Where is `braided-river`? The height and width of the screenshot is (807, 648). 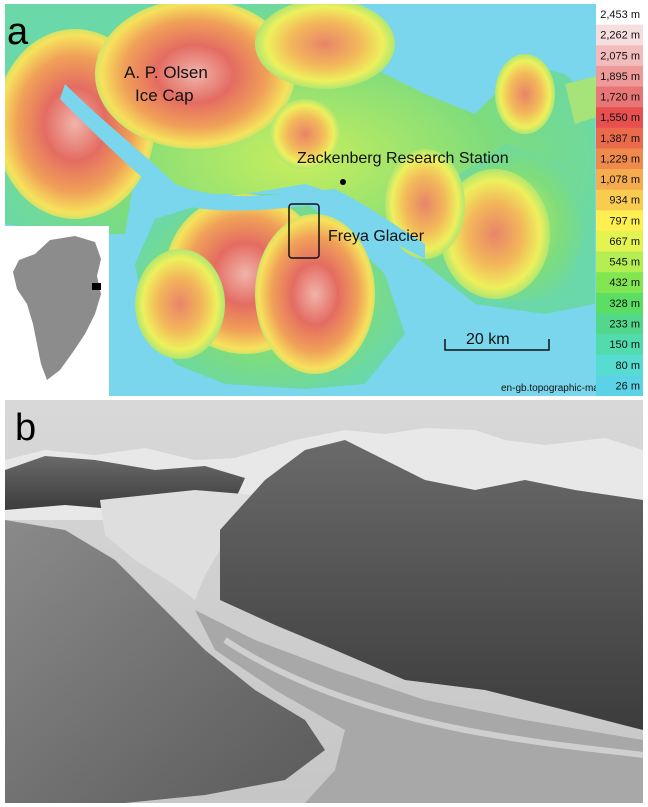 braided-river is located at coordinates (433, 697).